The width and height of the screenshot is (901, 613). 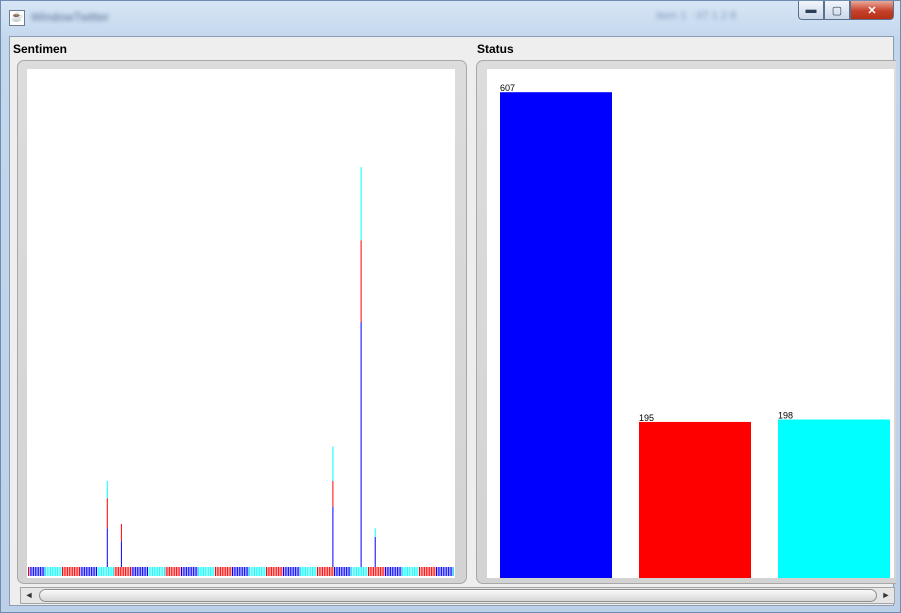 What do you see at coordinates (886, 595) in the screenshot?
I see `scroll-right-arrow-icon: ►` at bounding box center [886, 595].